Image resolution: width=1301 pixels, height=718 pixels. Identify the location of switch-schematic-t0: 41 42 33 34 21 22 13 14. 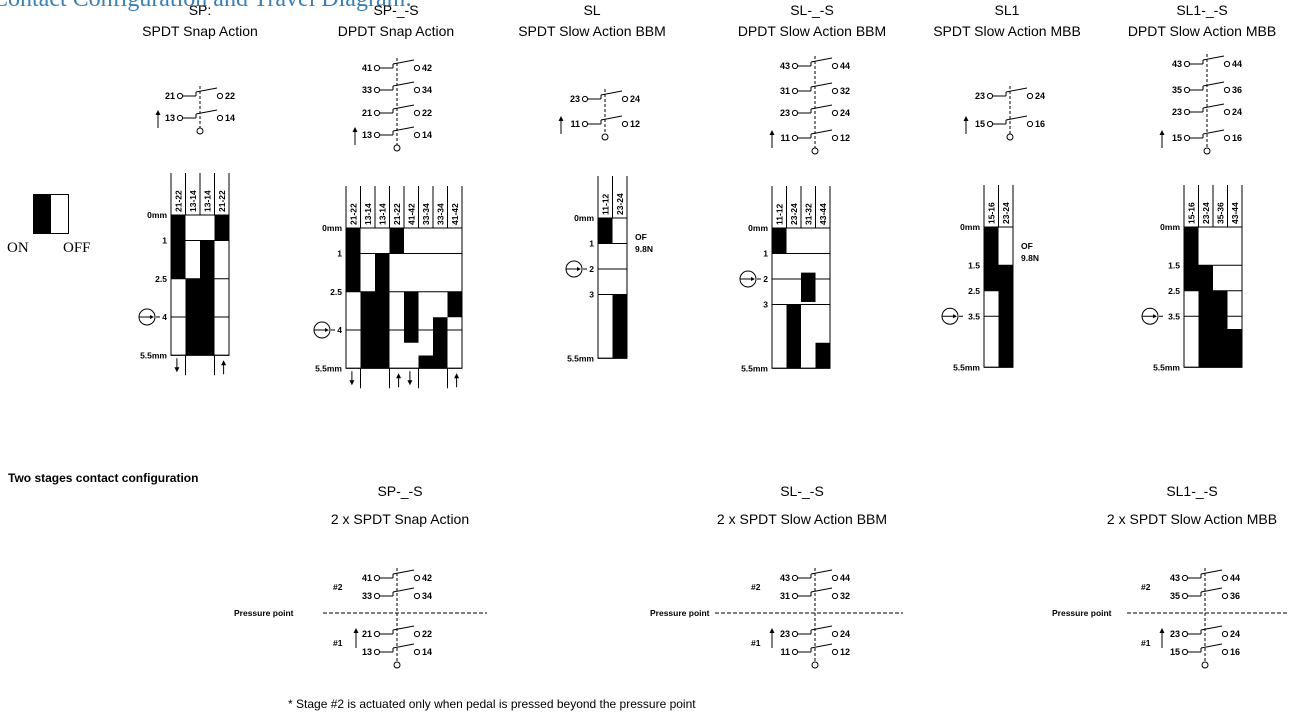
(397, 618).